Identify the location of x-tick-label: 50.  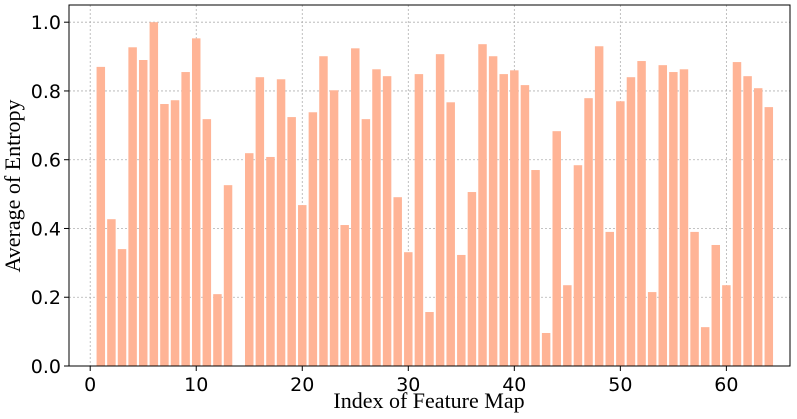
(620, 385).